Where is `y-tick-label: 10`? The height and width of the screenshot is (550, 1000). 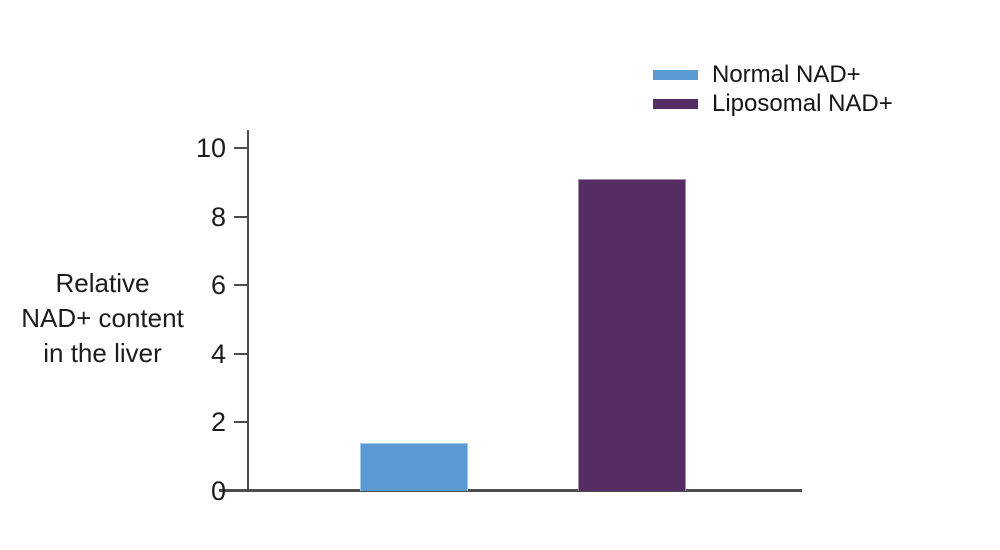
y-tick-label: 10 is located at coordinates (210, 148).